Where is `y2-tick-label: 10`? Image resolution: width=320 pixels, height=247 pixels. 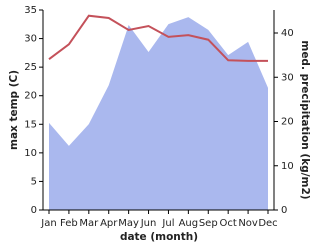 y2-tick-label: 10 is located at coordinates (287, 166).